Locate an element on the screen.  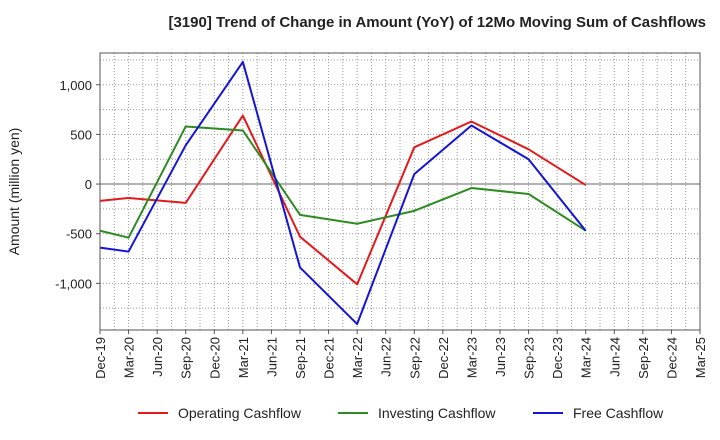
x-tick-label: Mar-24 is located at coordinates (586, 357).